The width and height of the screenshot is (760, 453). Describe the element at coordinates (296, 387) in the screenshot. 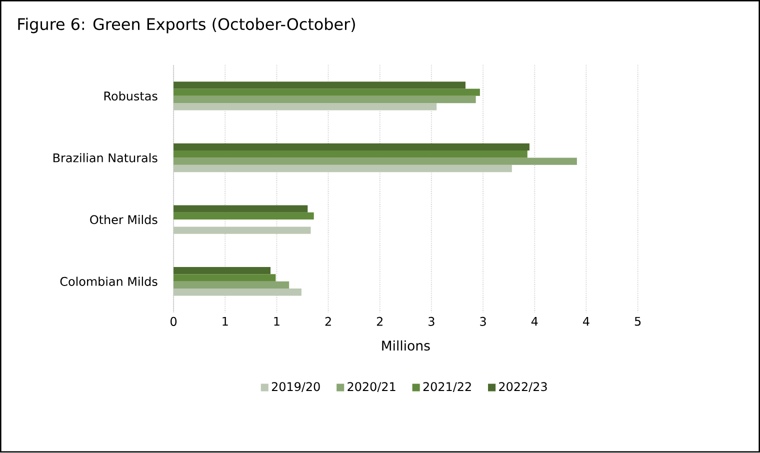

I see `legend-label: 2019/20` at that location.